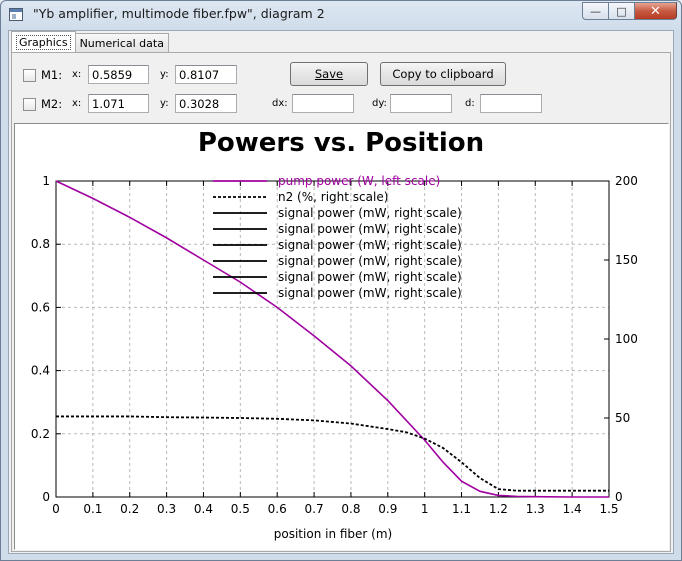  I want to click on legend-label: n2 (%, right scale), so click(333, 197).